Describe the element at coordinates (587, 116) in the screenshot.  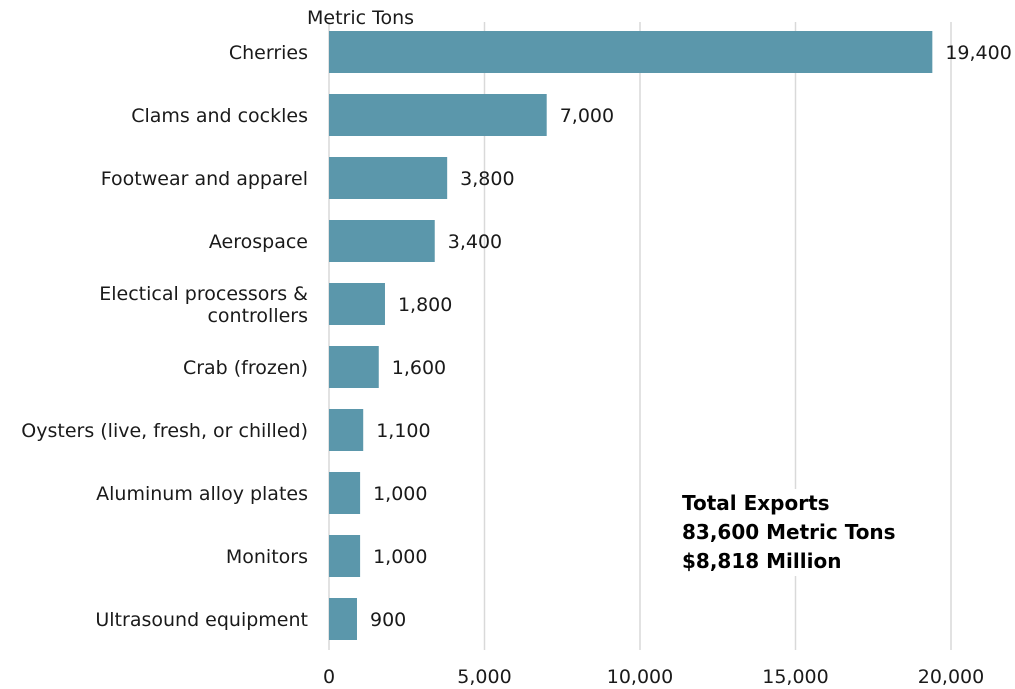
I see `value-label: 7,000` at that location.